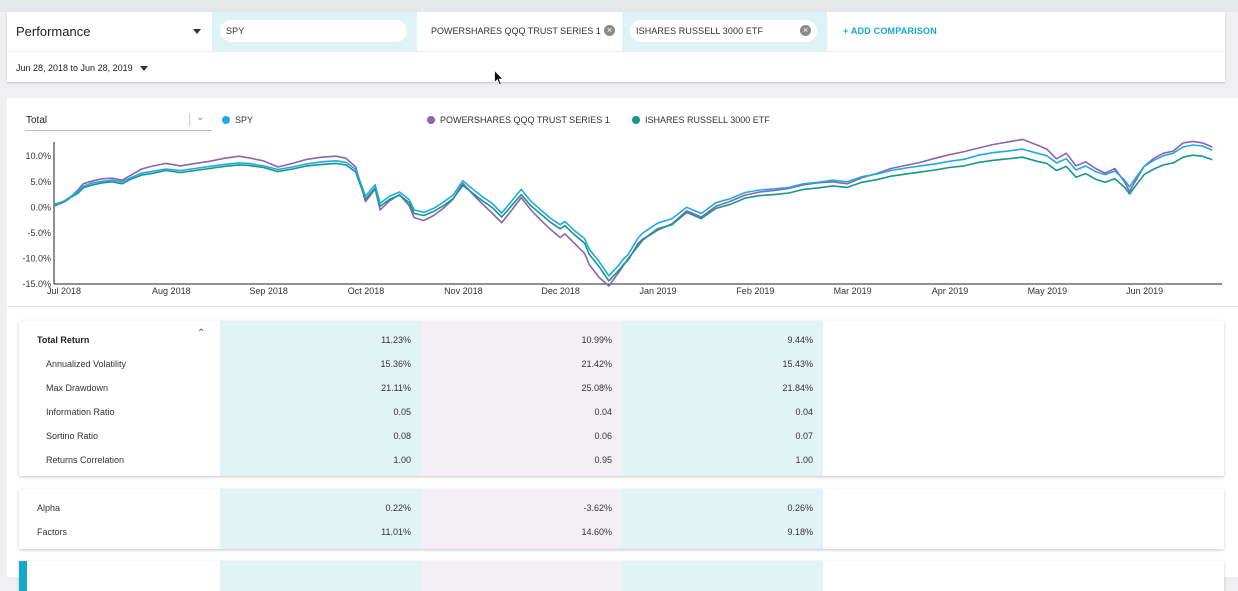 The width and height of the screenshot is (1238, 591). Describe the element at coordinates (85, 460) in the screenshot. I see `metric-name: Returns Correlation` at that location.